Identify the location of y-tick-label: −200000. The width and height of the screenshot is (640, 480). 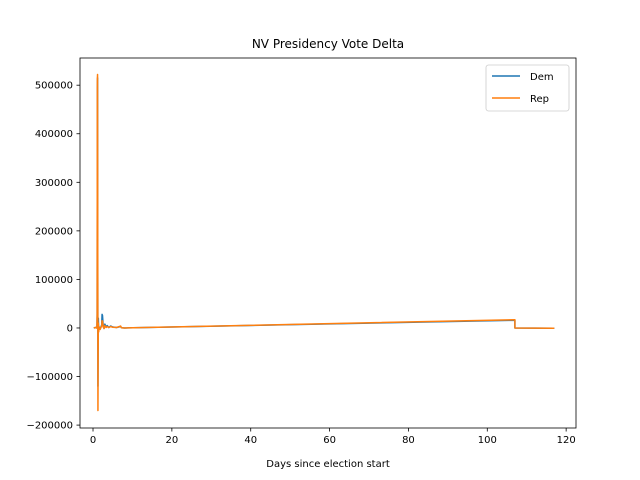
(49, 426).